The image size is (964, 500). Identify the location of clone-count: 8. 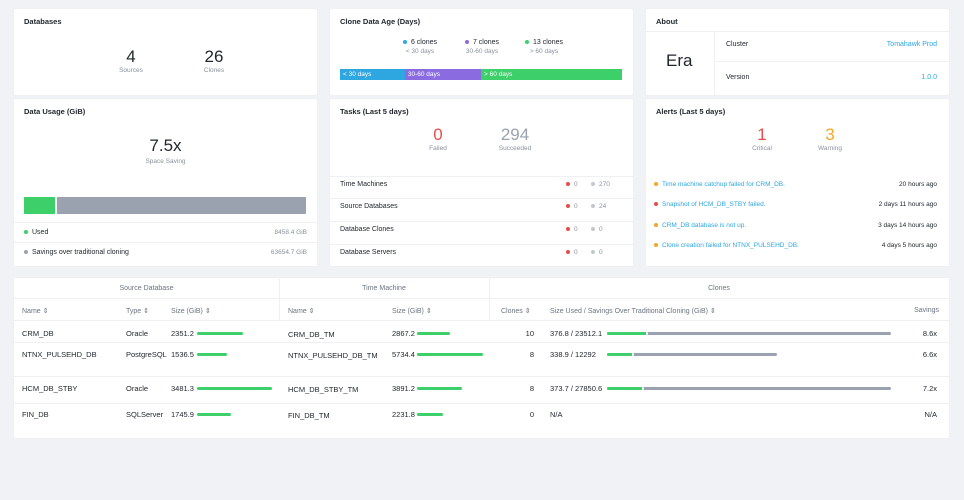
(531, 354).